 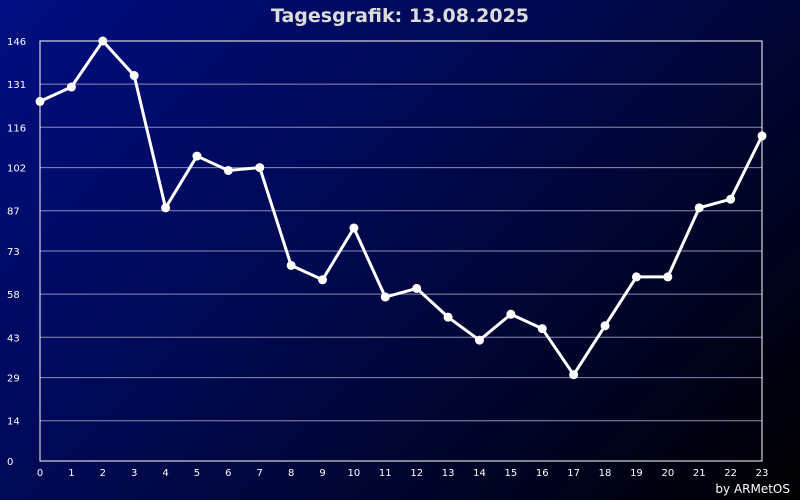 What do you see at coordinates (13, 422) in the screenshot?
I see `y-tick-label: 14` at bounding box center [13, 422].